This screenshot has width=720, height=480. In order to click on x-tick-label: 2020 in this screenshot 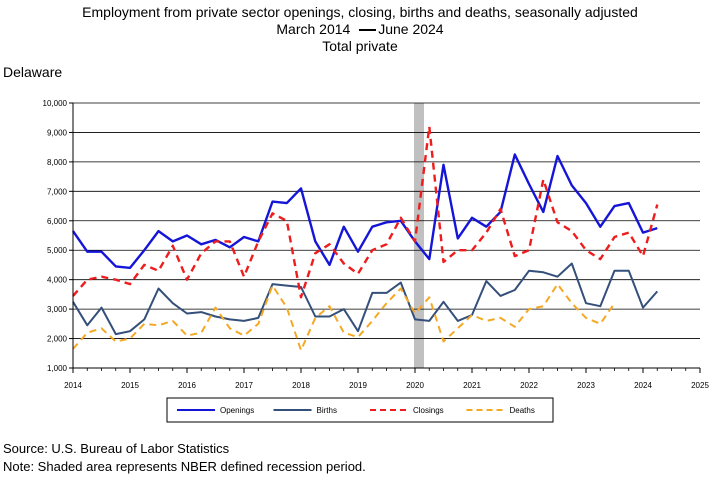, I will do `click(415, 385)`.